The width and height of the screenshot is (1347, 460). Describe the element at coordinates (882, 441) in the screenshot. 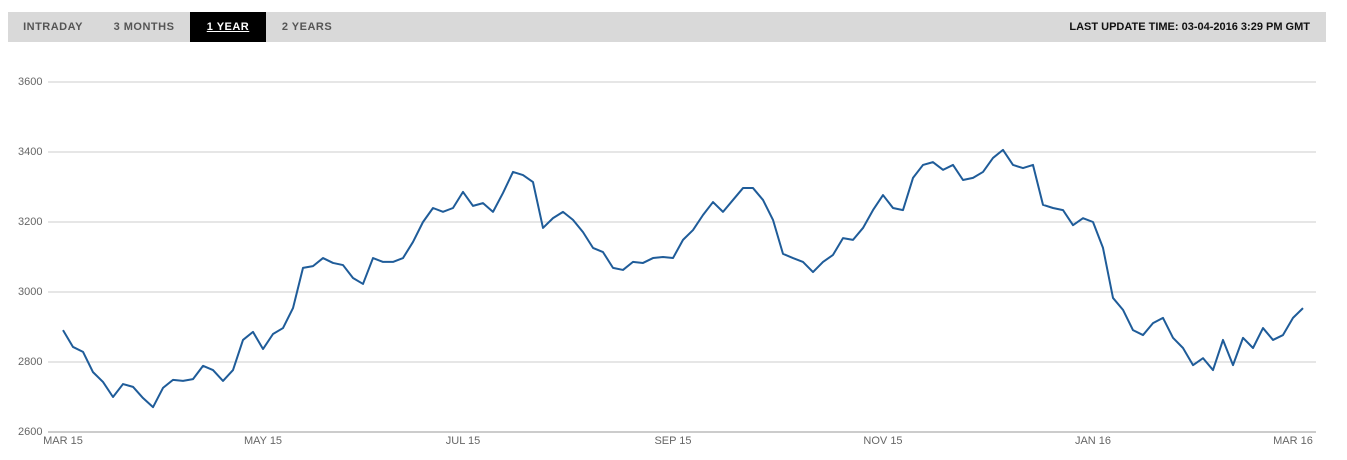

I see `x-tick-label: NOV 15` at that location.